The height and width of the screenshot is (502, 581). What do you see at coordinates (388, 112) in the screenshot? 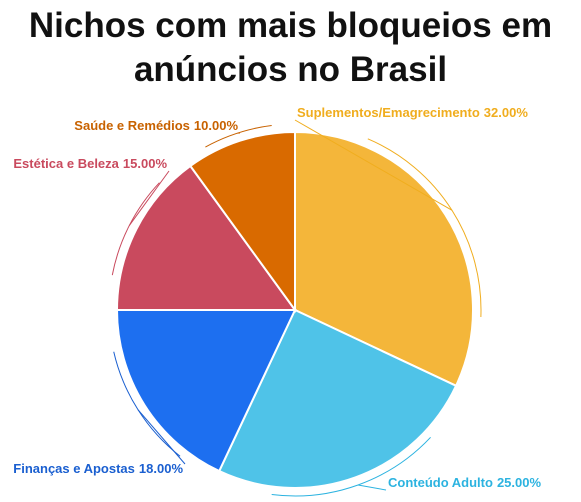
I see `slice-category: Suplementos/Emagrecimento` at bounding box center [388, 112].